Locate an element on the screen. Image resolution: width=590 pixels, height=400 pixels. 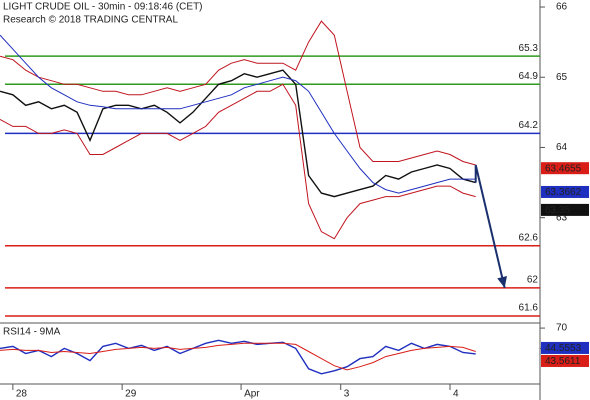
x-tick-label: 29 is located at coordinates (131, 394).